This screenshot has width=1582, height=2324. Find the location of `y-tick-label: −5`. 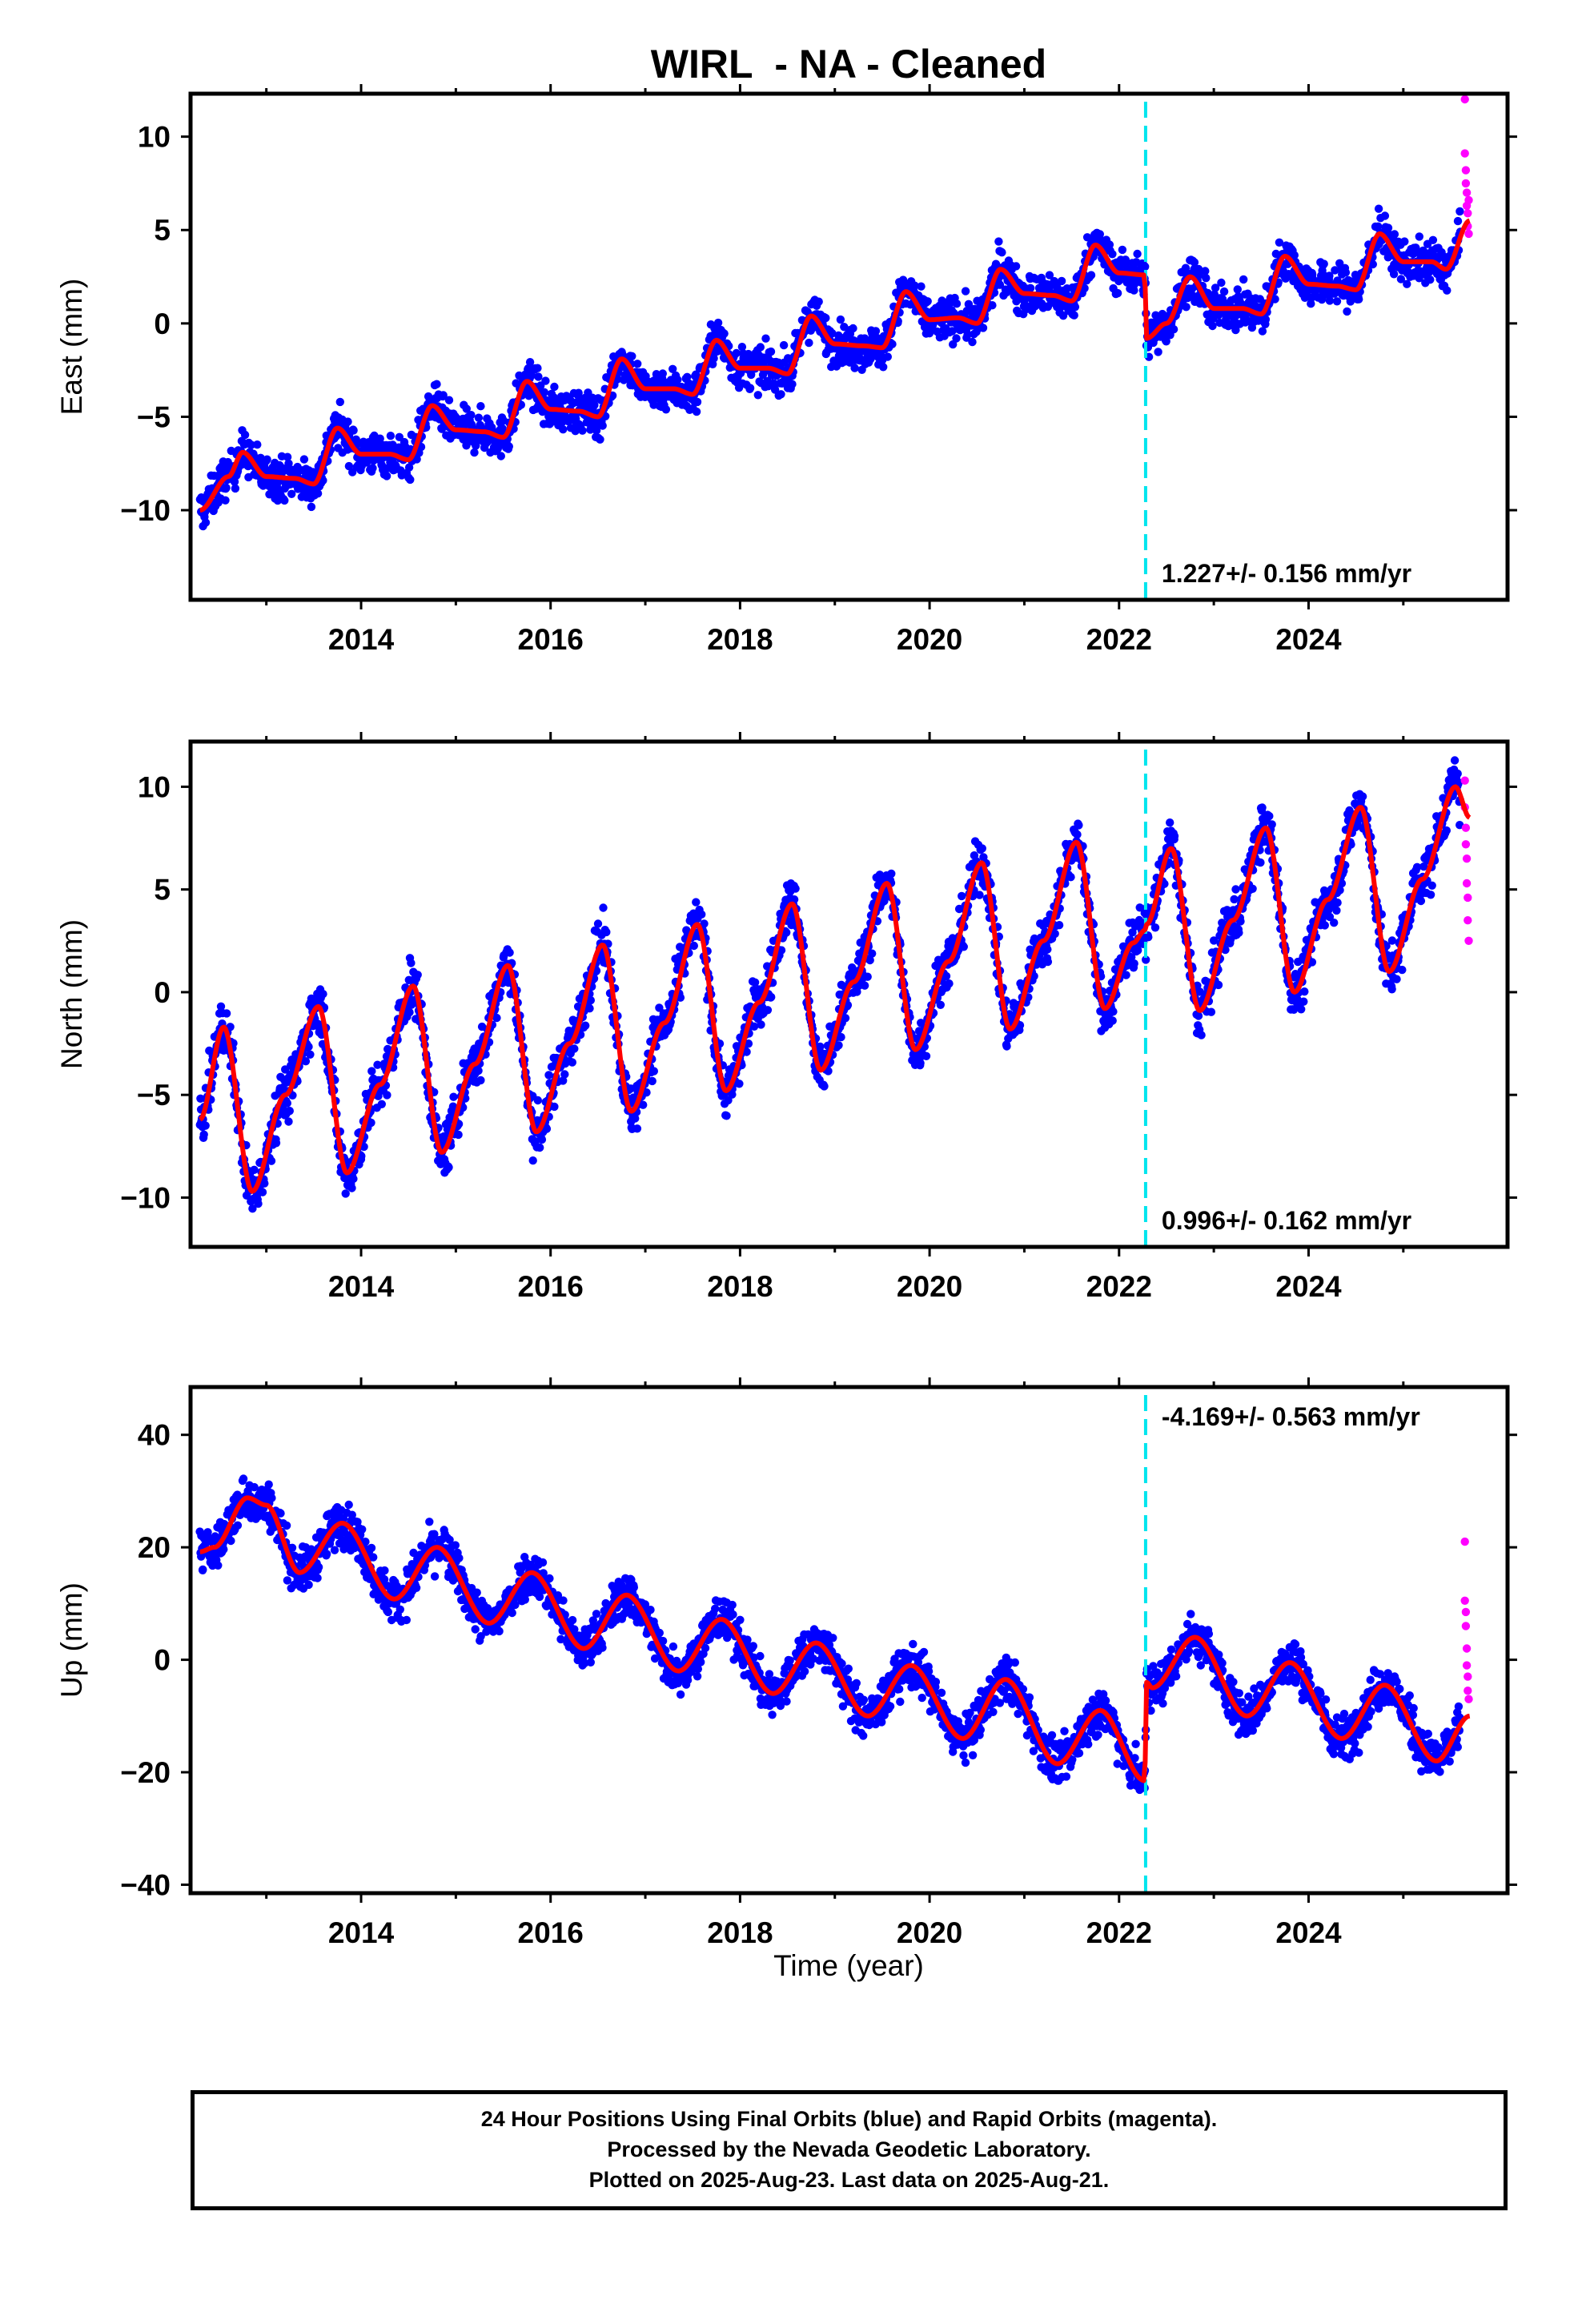

y-tick-label: −5 is located at coordinates (154, 416).